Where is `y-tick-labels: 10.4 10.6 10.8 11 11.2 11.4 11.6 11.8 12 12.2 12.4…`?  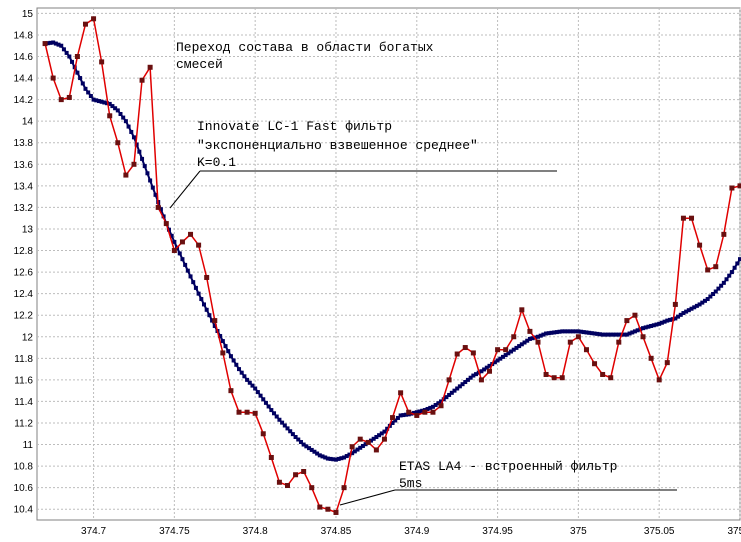 y-tick-labels: 10.4 10.6 10.8 11 11.2 11.4 11.6 11.8 12 12.2 12.4… is located at coordinates (24, 262).